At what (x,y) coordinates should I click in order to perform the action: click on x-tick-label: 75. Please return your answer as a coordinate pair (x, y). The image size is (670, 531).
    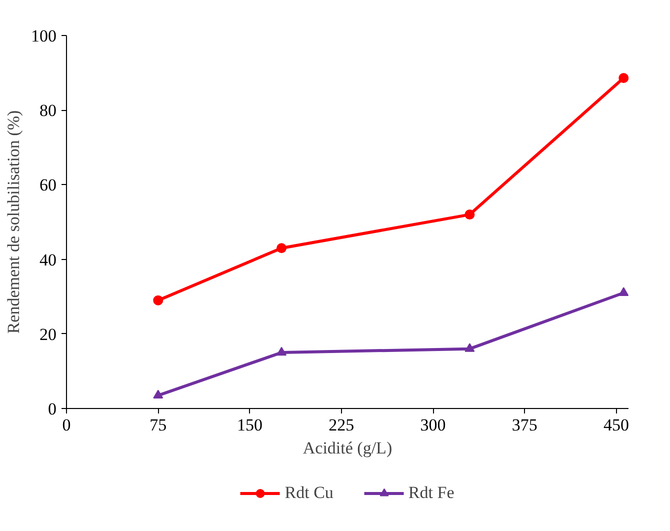
    Looking at the image, I should click on (158, 425).